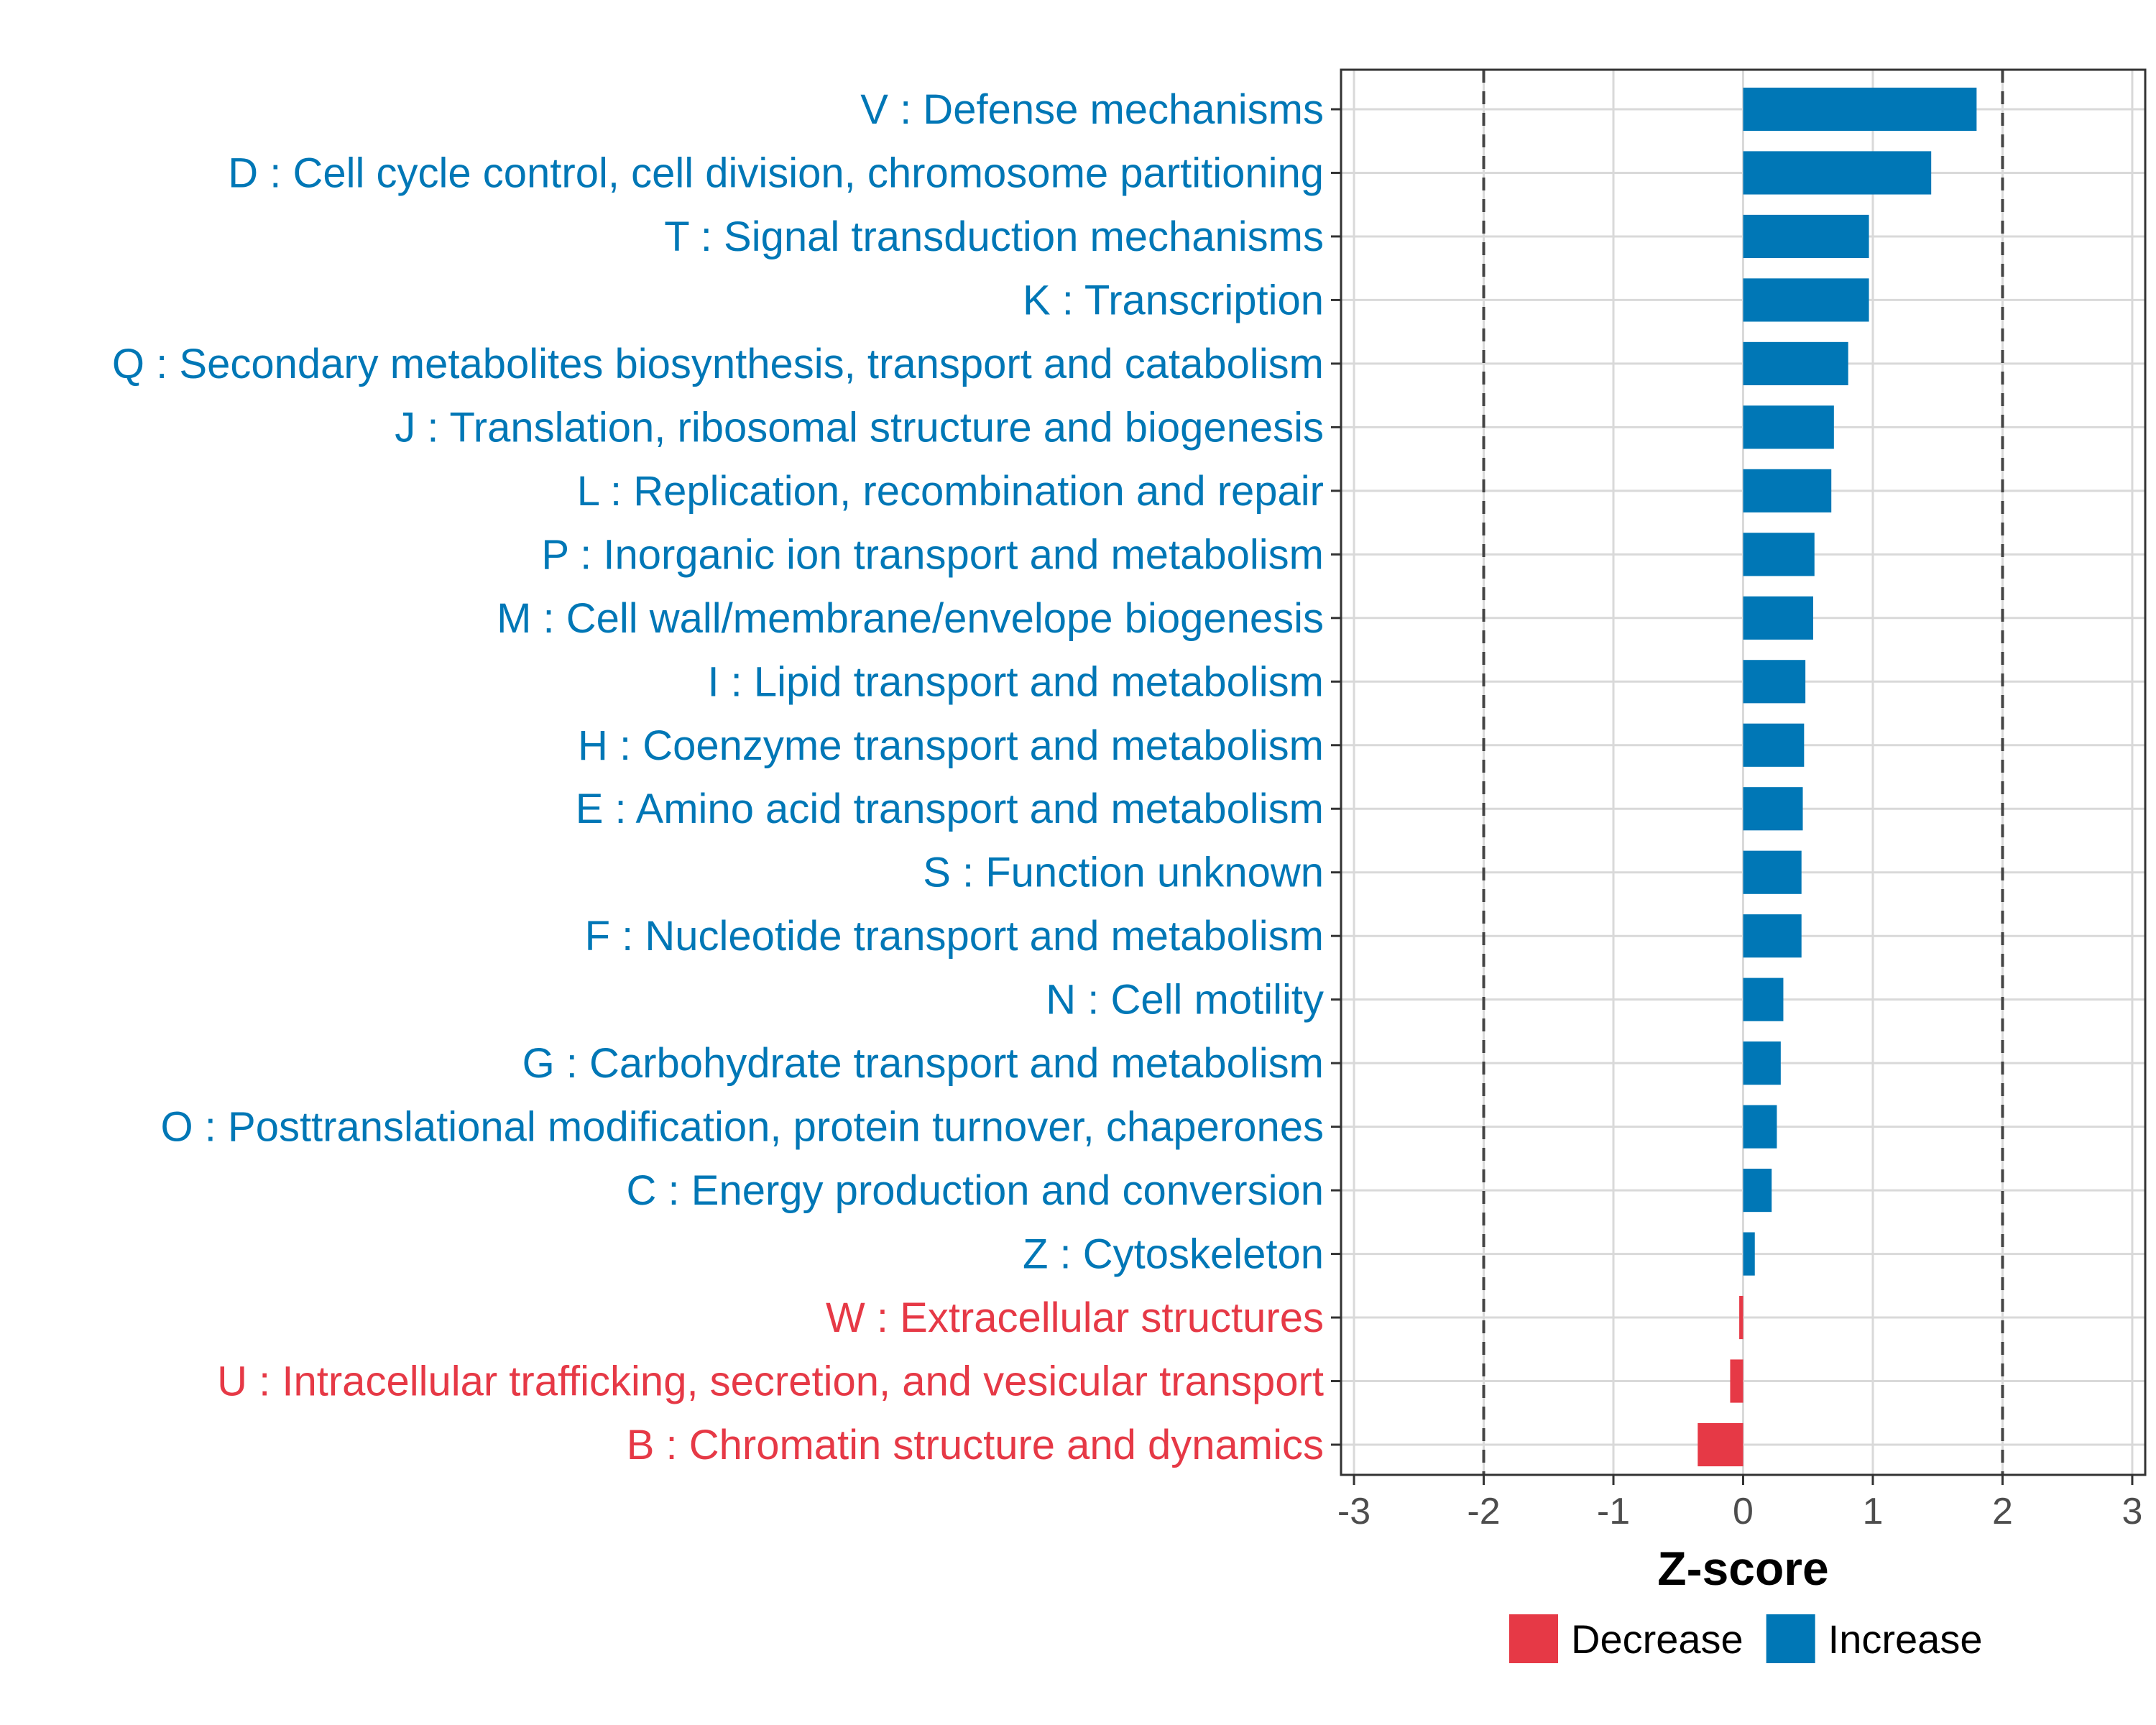 This screenshot has width=2156, height=1725. What do you see at coordinates (2132, 1511) in the screenshot?
I see `x-tick-label: 3` at bounding box center [2132, 1511].